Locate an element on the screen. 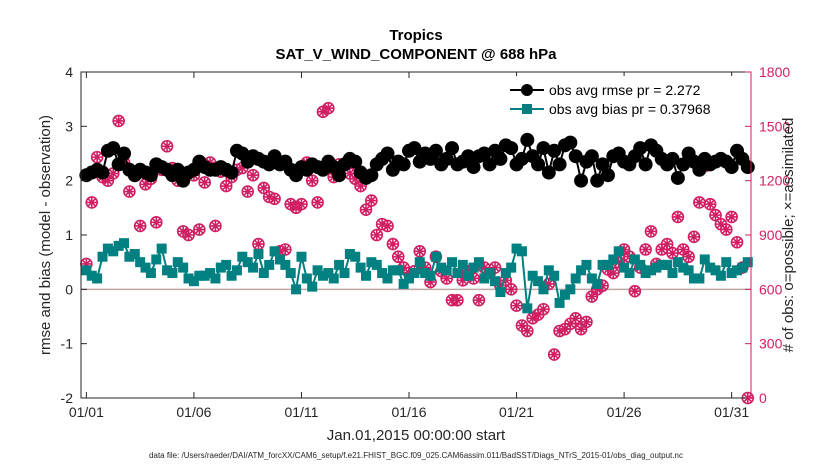 This screenshot has height=475, width=830. x-tick-label: 01/11 is located at coordinates (301, 412).